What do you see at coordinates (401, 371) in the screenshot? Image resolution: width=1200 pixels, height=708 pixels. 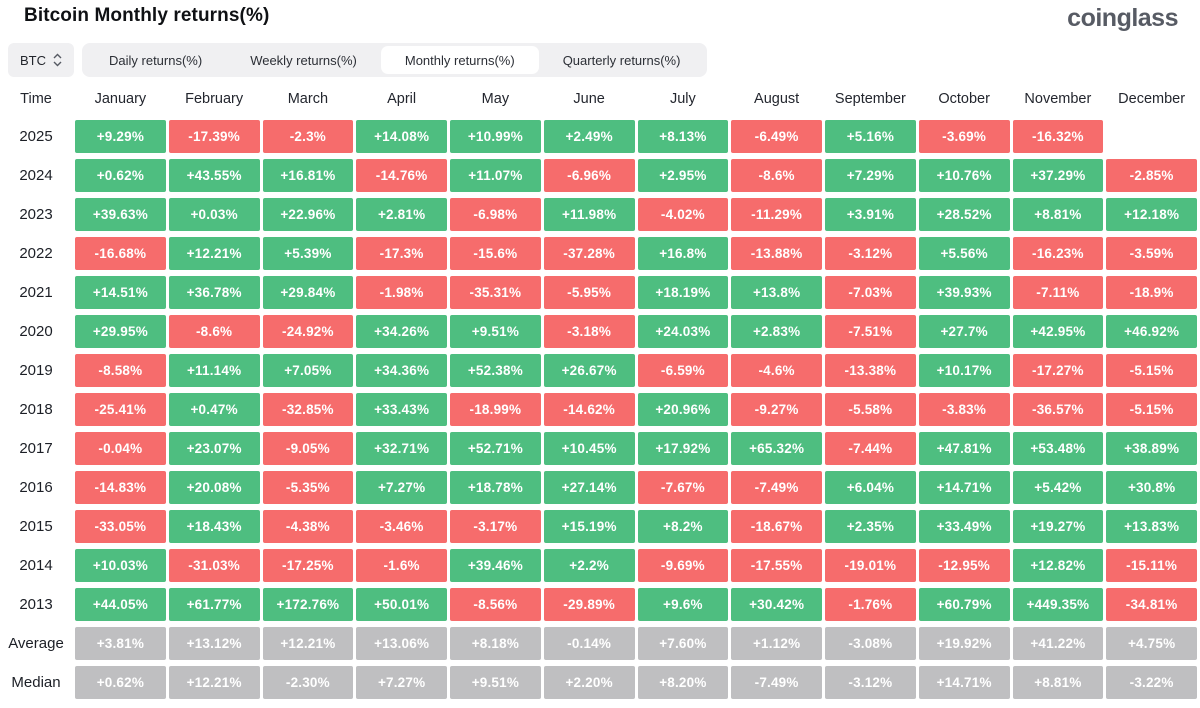 I see `return-cell: +34.36%` at bounding box center [401, 371].